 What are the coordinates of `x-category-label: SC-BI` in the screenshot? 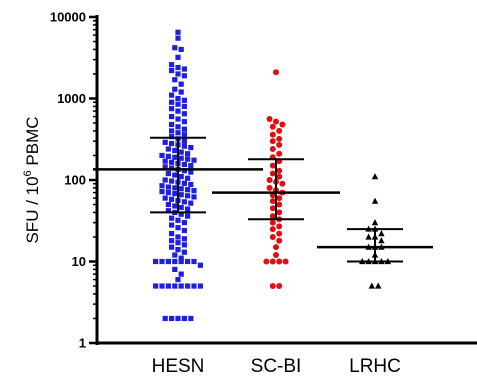 It's located at (276, 366).